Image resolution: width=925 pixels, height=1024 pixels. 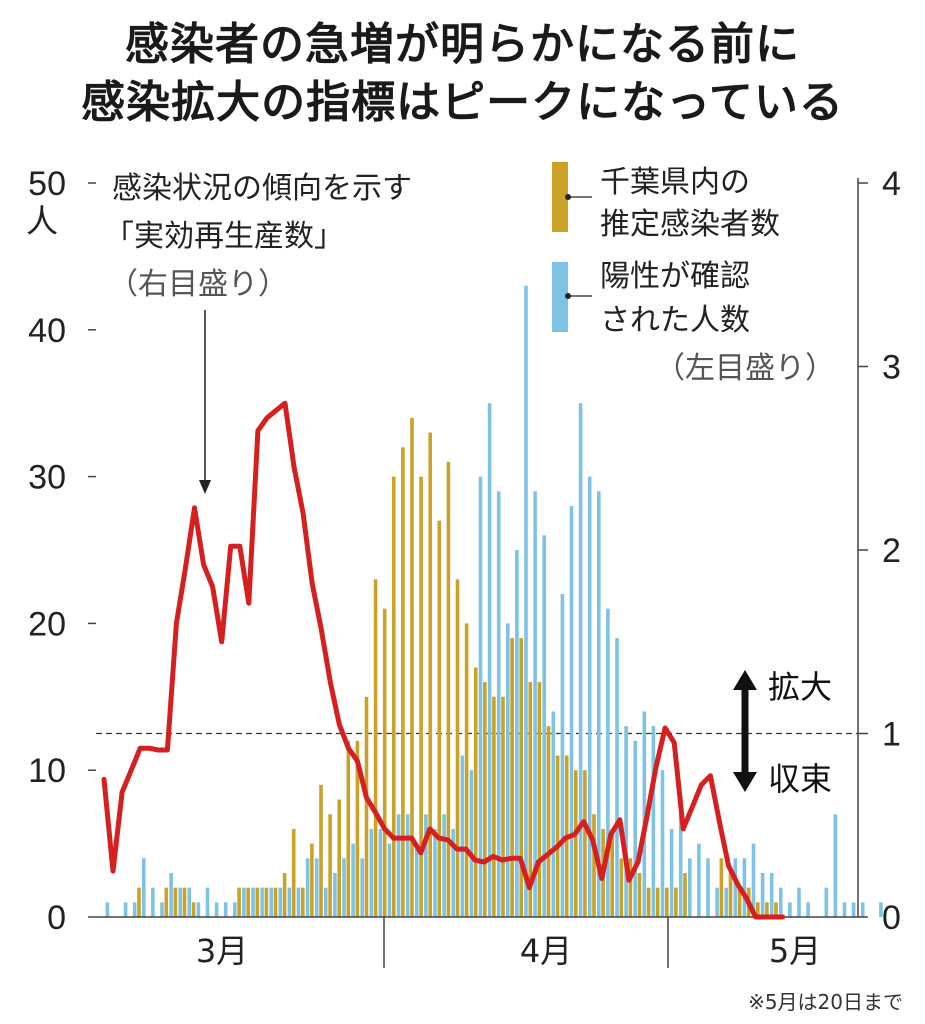 What do you see at coordinates (891, 735) in the screenshot?
I see `right-tick-label: 1` at bounding box center [891, 735].